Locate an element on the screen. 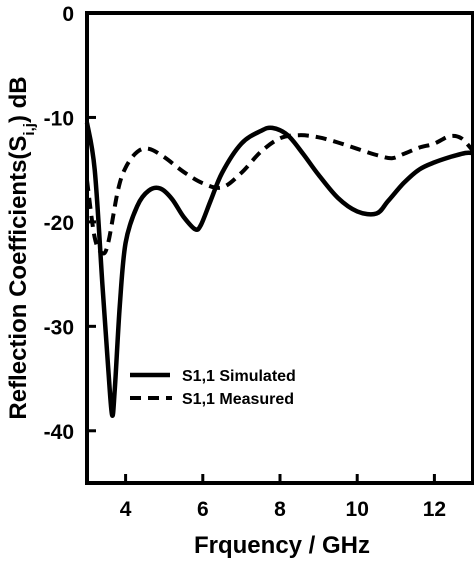 The height and width of the screenshot is (561, 474). legend-label-measured: S1,1 Measured is located at coordinates (238, 399).